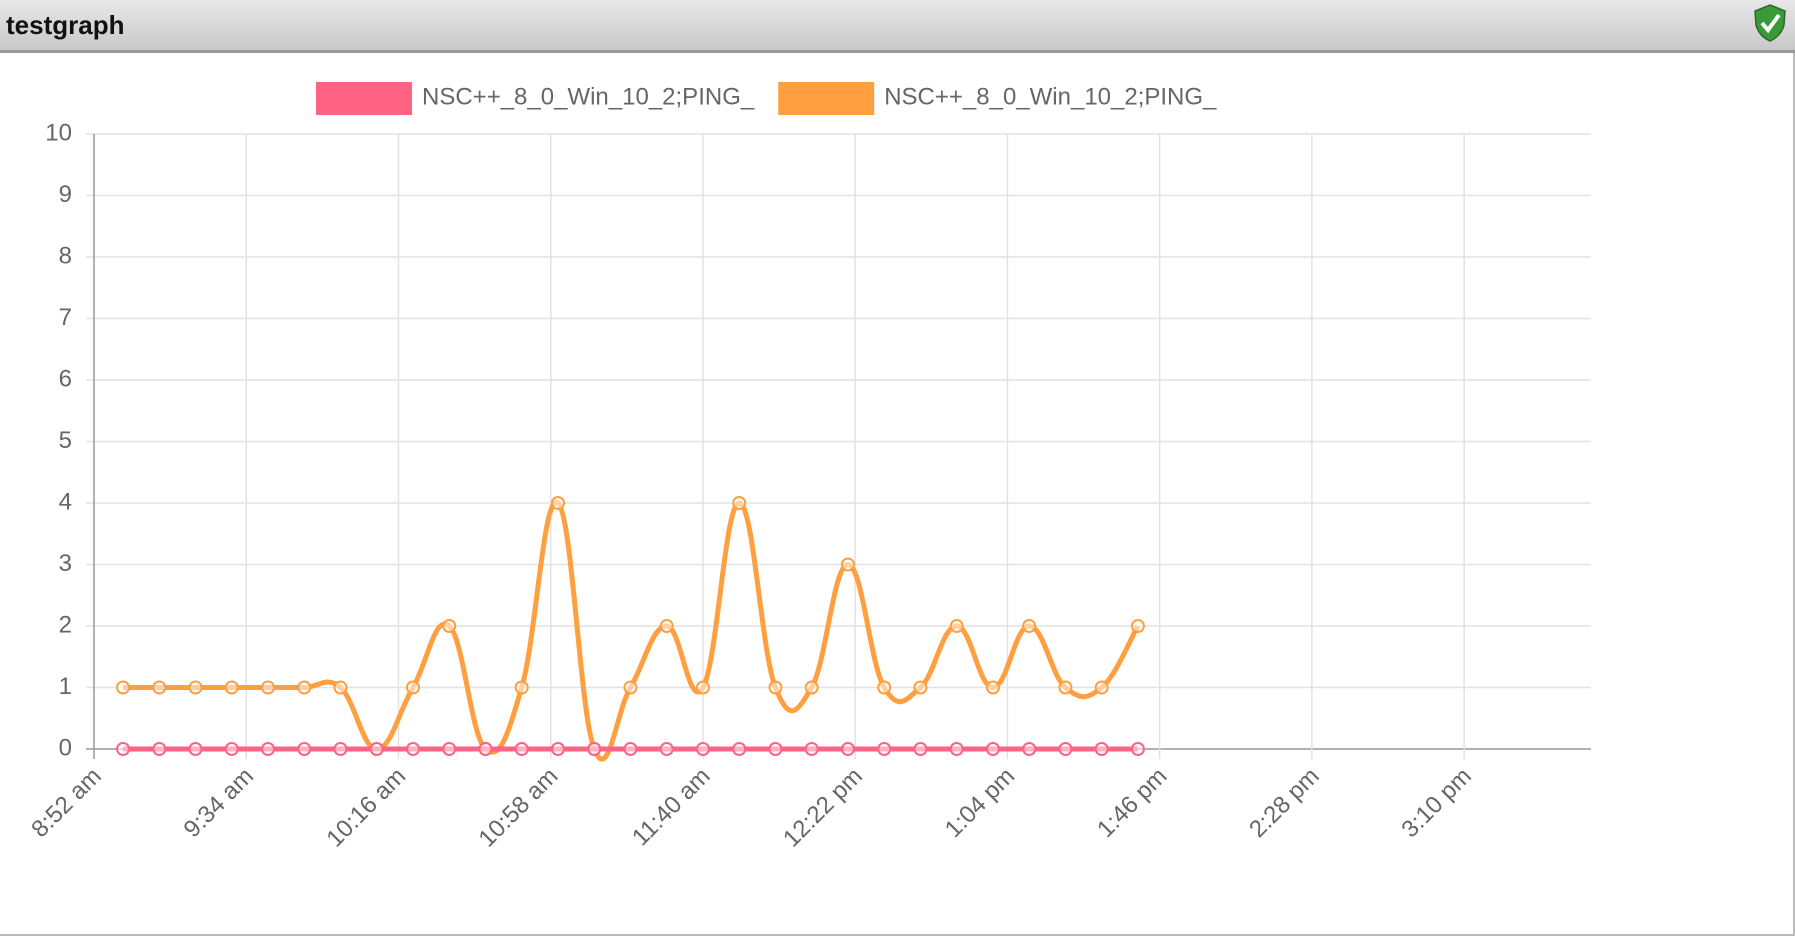  Describe the element at coordinates (519, 808) in the screenshot. I see `x-tick-label: 10:58 am` at that location.